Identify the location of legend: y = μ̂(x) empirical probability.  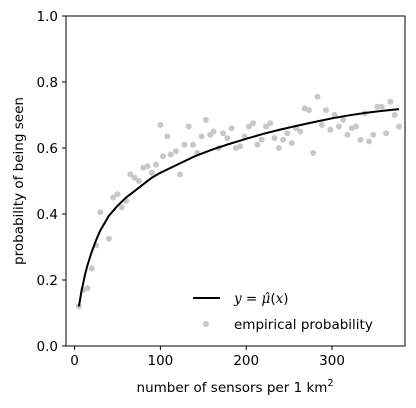
(283, 312).